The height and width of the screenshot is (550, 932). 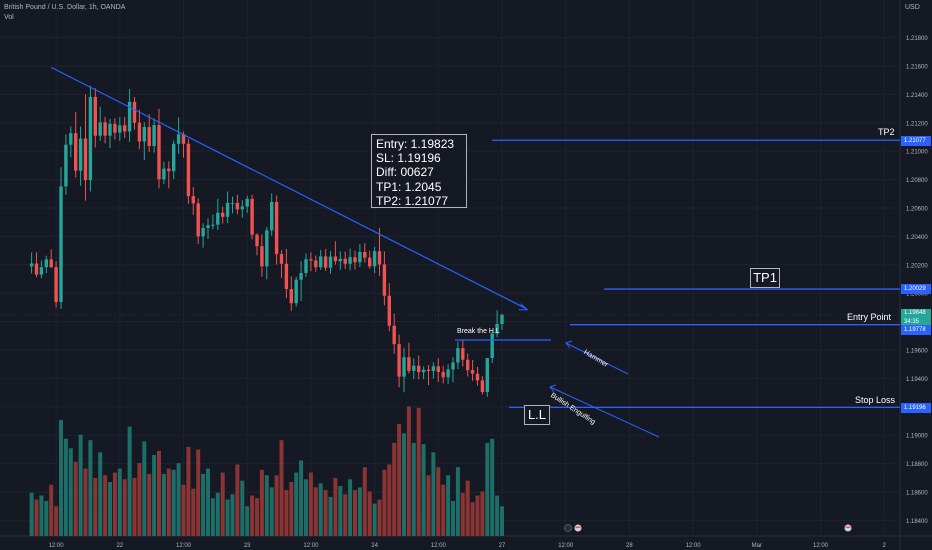 I want to click on price-tick-label: 1.20400, so click(x=917, y=238).